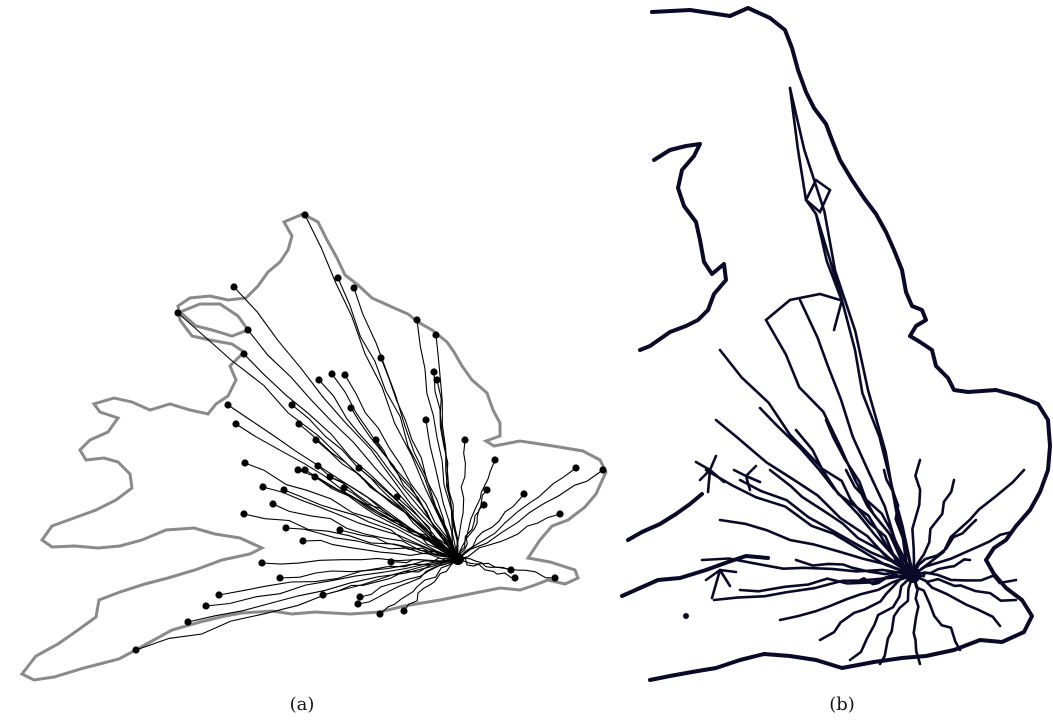 This screenshot has height=728, width=1053. What do you see at coordinates (842, 704) in the screenshot?
I see `caption-b: (b)` at bounding box center [842, 704].